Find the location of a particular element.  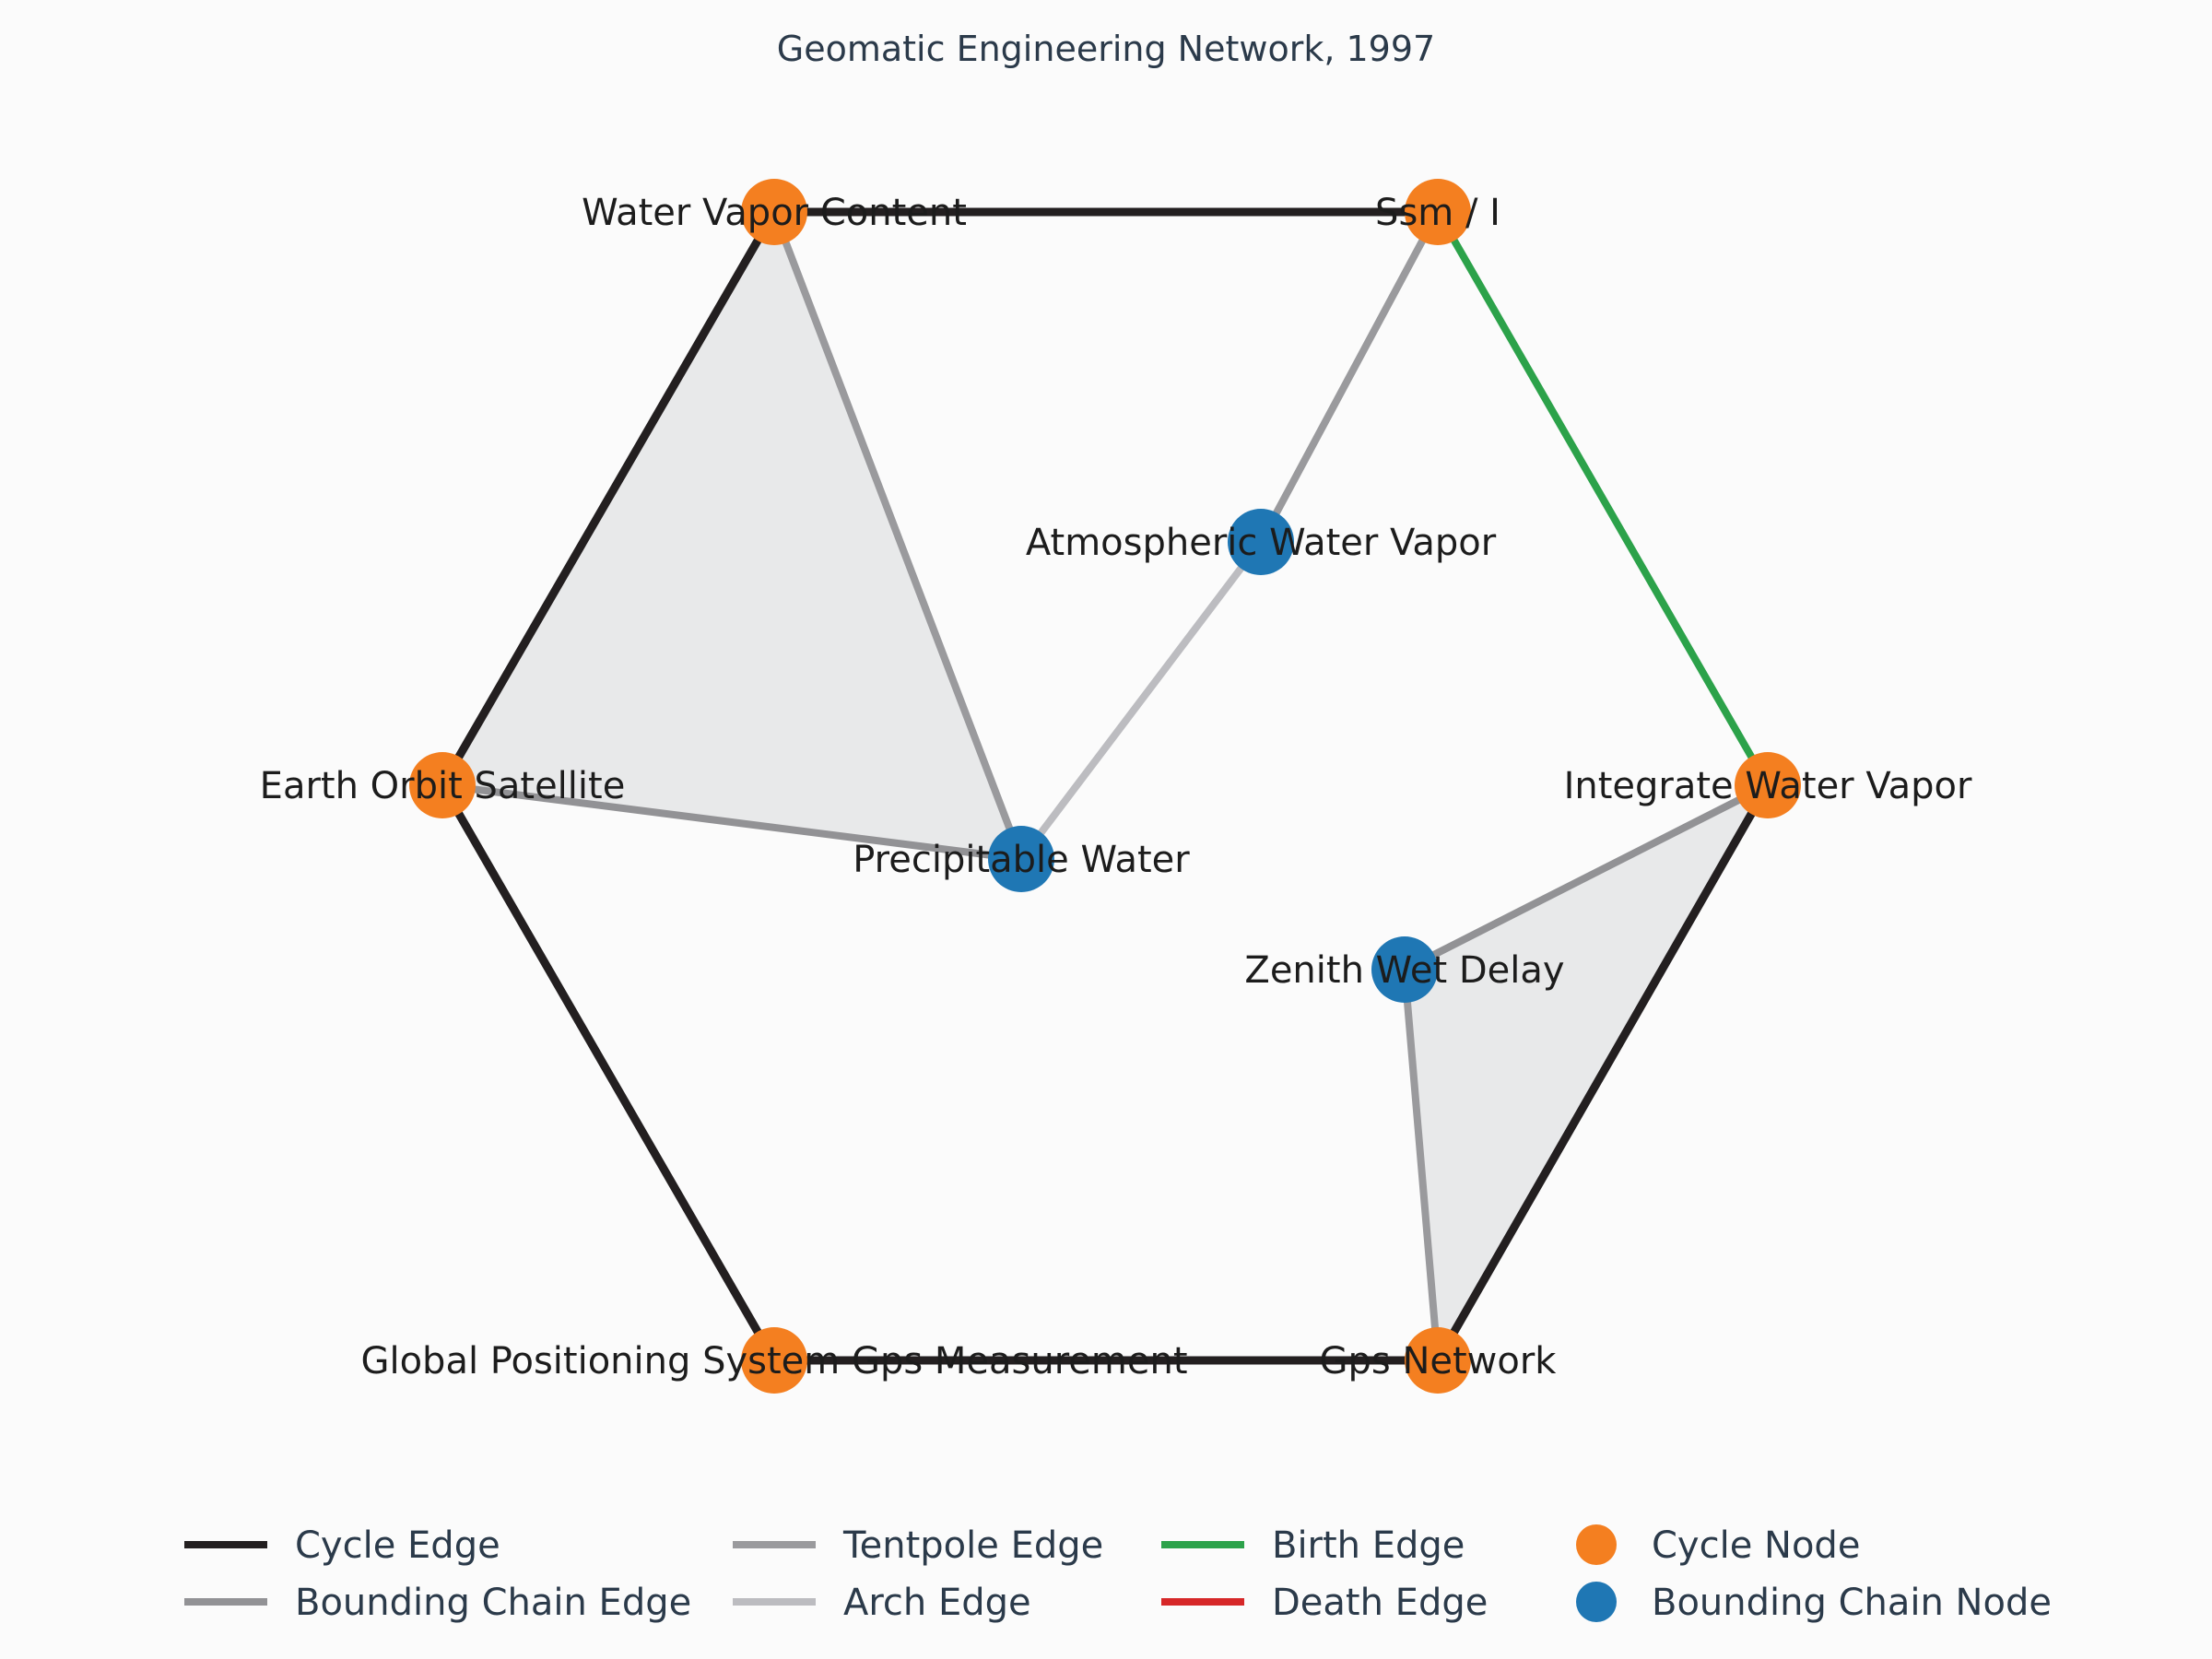

tentpole-edge-zwd-gpsn is located at coordinates (1421, 1165).